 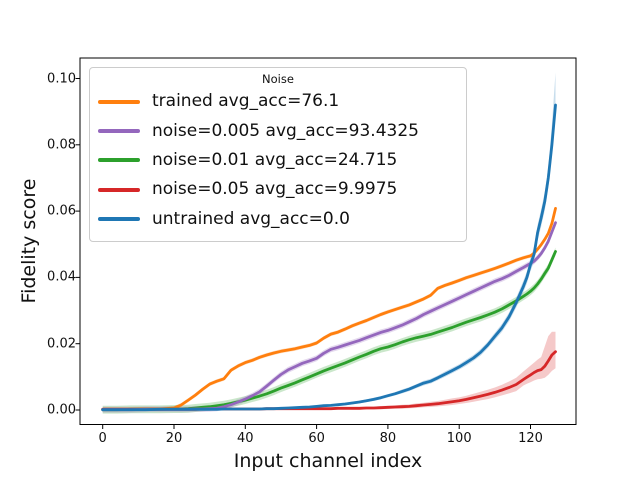 What do you see at coordinates (275, 189) in the screenshot?
I see `legend-item-label: noise=0.05 avg_acc=9.9975` at bounding box center [275, 189].